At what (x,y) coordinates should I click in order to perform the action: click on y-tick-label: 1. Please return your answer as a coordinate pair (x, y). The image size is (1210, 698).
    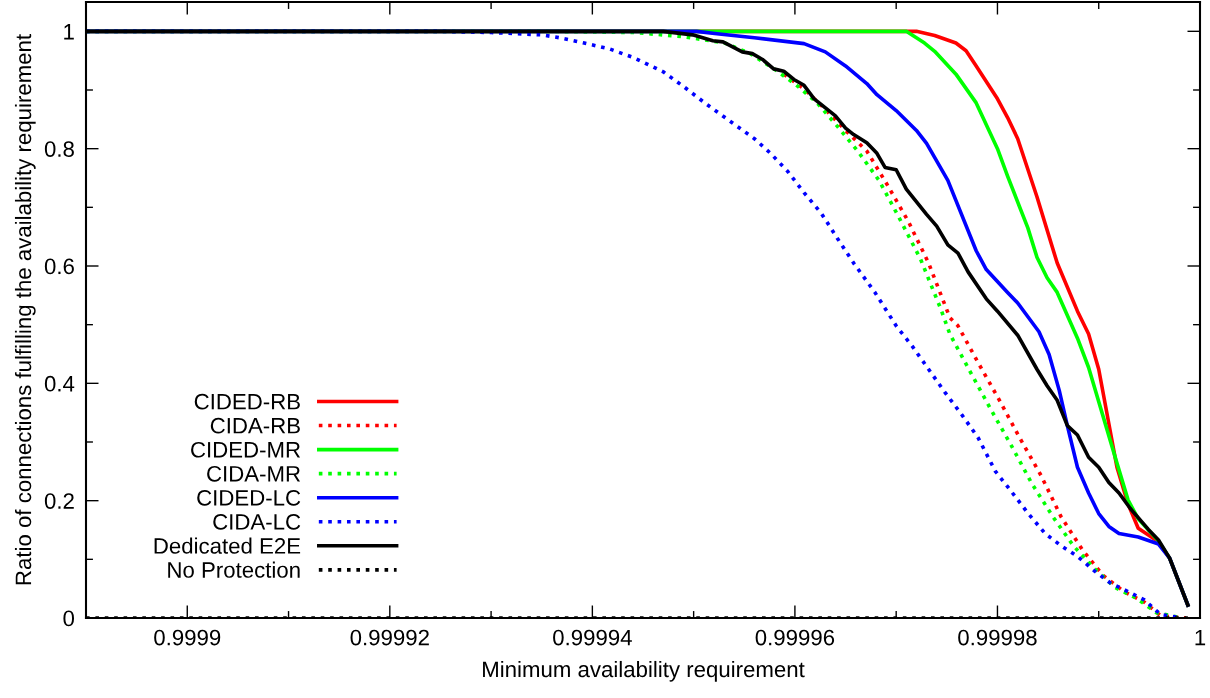
    Looking at the image, I should click on (69, 32).